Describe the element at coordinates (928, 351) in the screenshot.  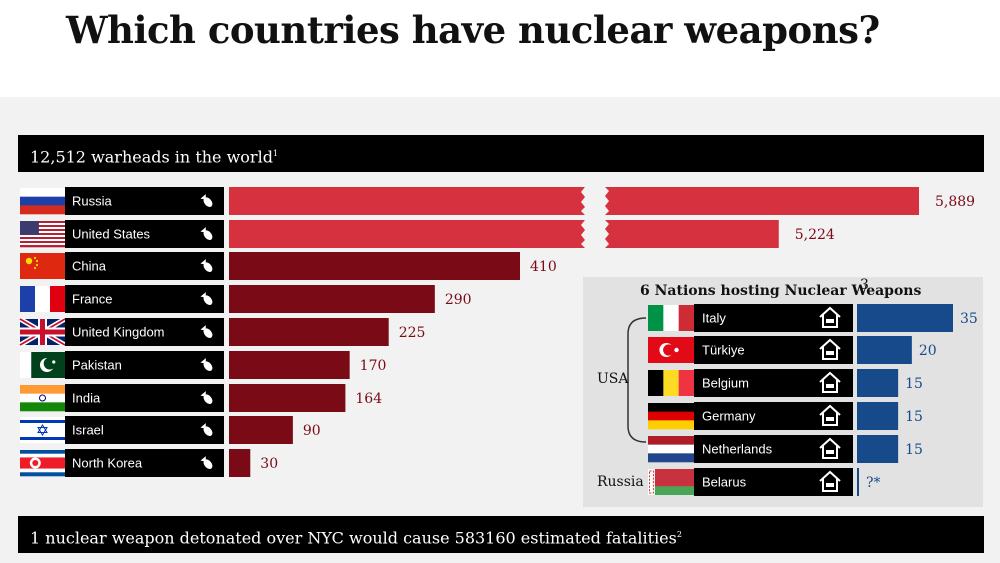
I see `hosted-value-label: 20` at that location.